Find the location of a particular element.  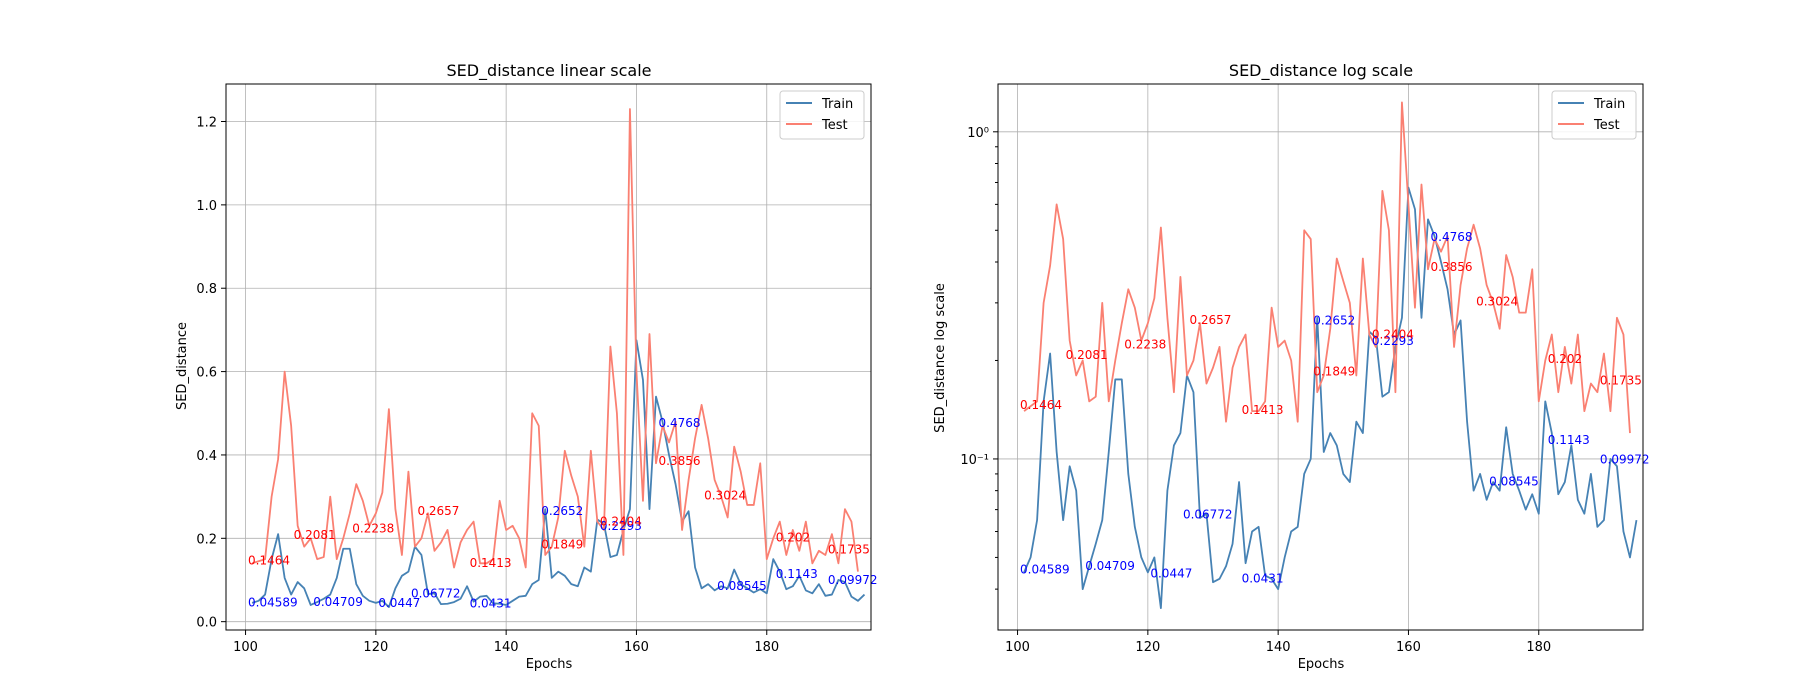

y-tick-label: 10⁰ is located at coordinates (978, 133).